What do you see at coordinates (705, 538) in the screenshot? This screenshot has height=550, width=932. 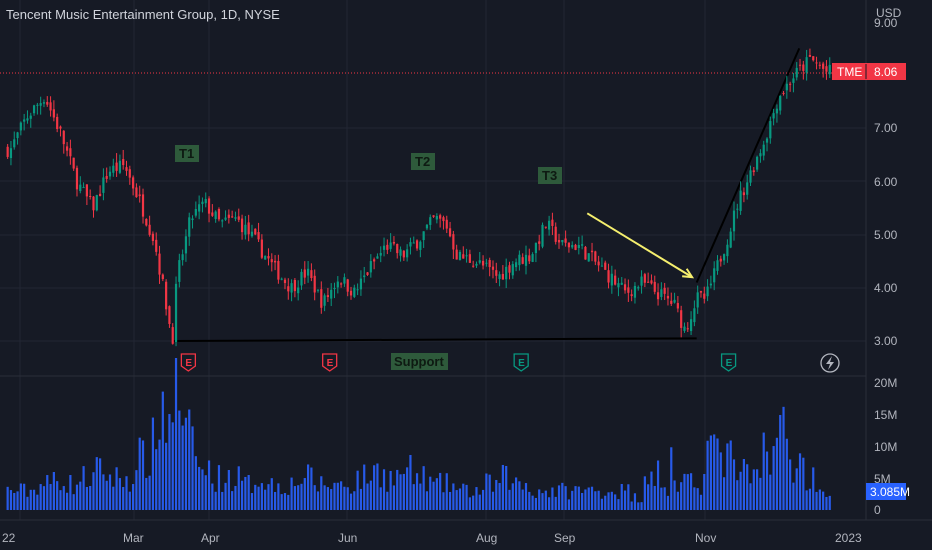 I see `time-tick-label: Nov` at bounding box center [705, 538].